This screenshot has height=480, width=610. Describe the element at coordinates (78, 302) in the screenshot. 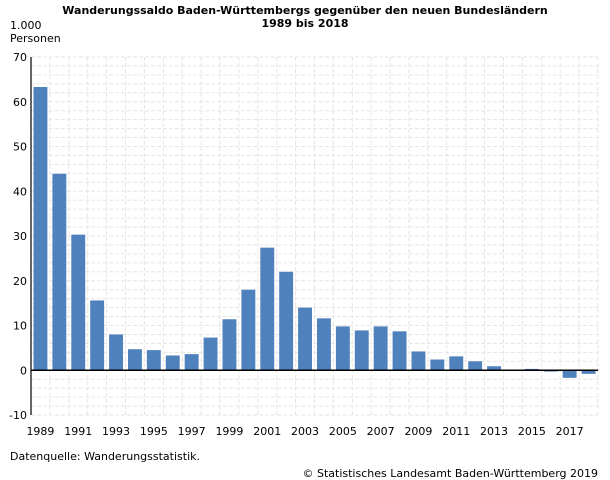

I see `bar-1991` at that location.